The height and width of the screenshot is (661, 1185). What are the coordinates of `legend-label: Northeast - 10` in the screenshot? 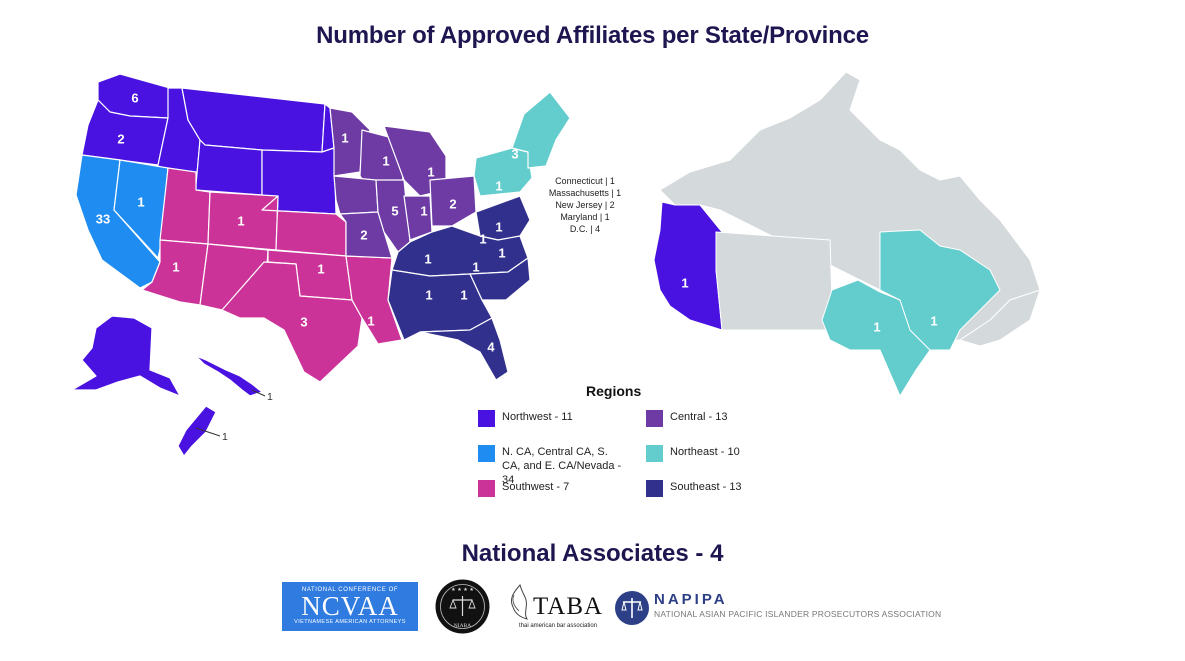 It's located at (705, 452).